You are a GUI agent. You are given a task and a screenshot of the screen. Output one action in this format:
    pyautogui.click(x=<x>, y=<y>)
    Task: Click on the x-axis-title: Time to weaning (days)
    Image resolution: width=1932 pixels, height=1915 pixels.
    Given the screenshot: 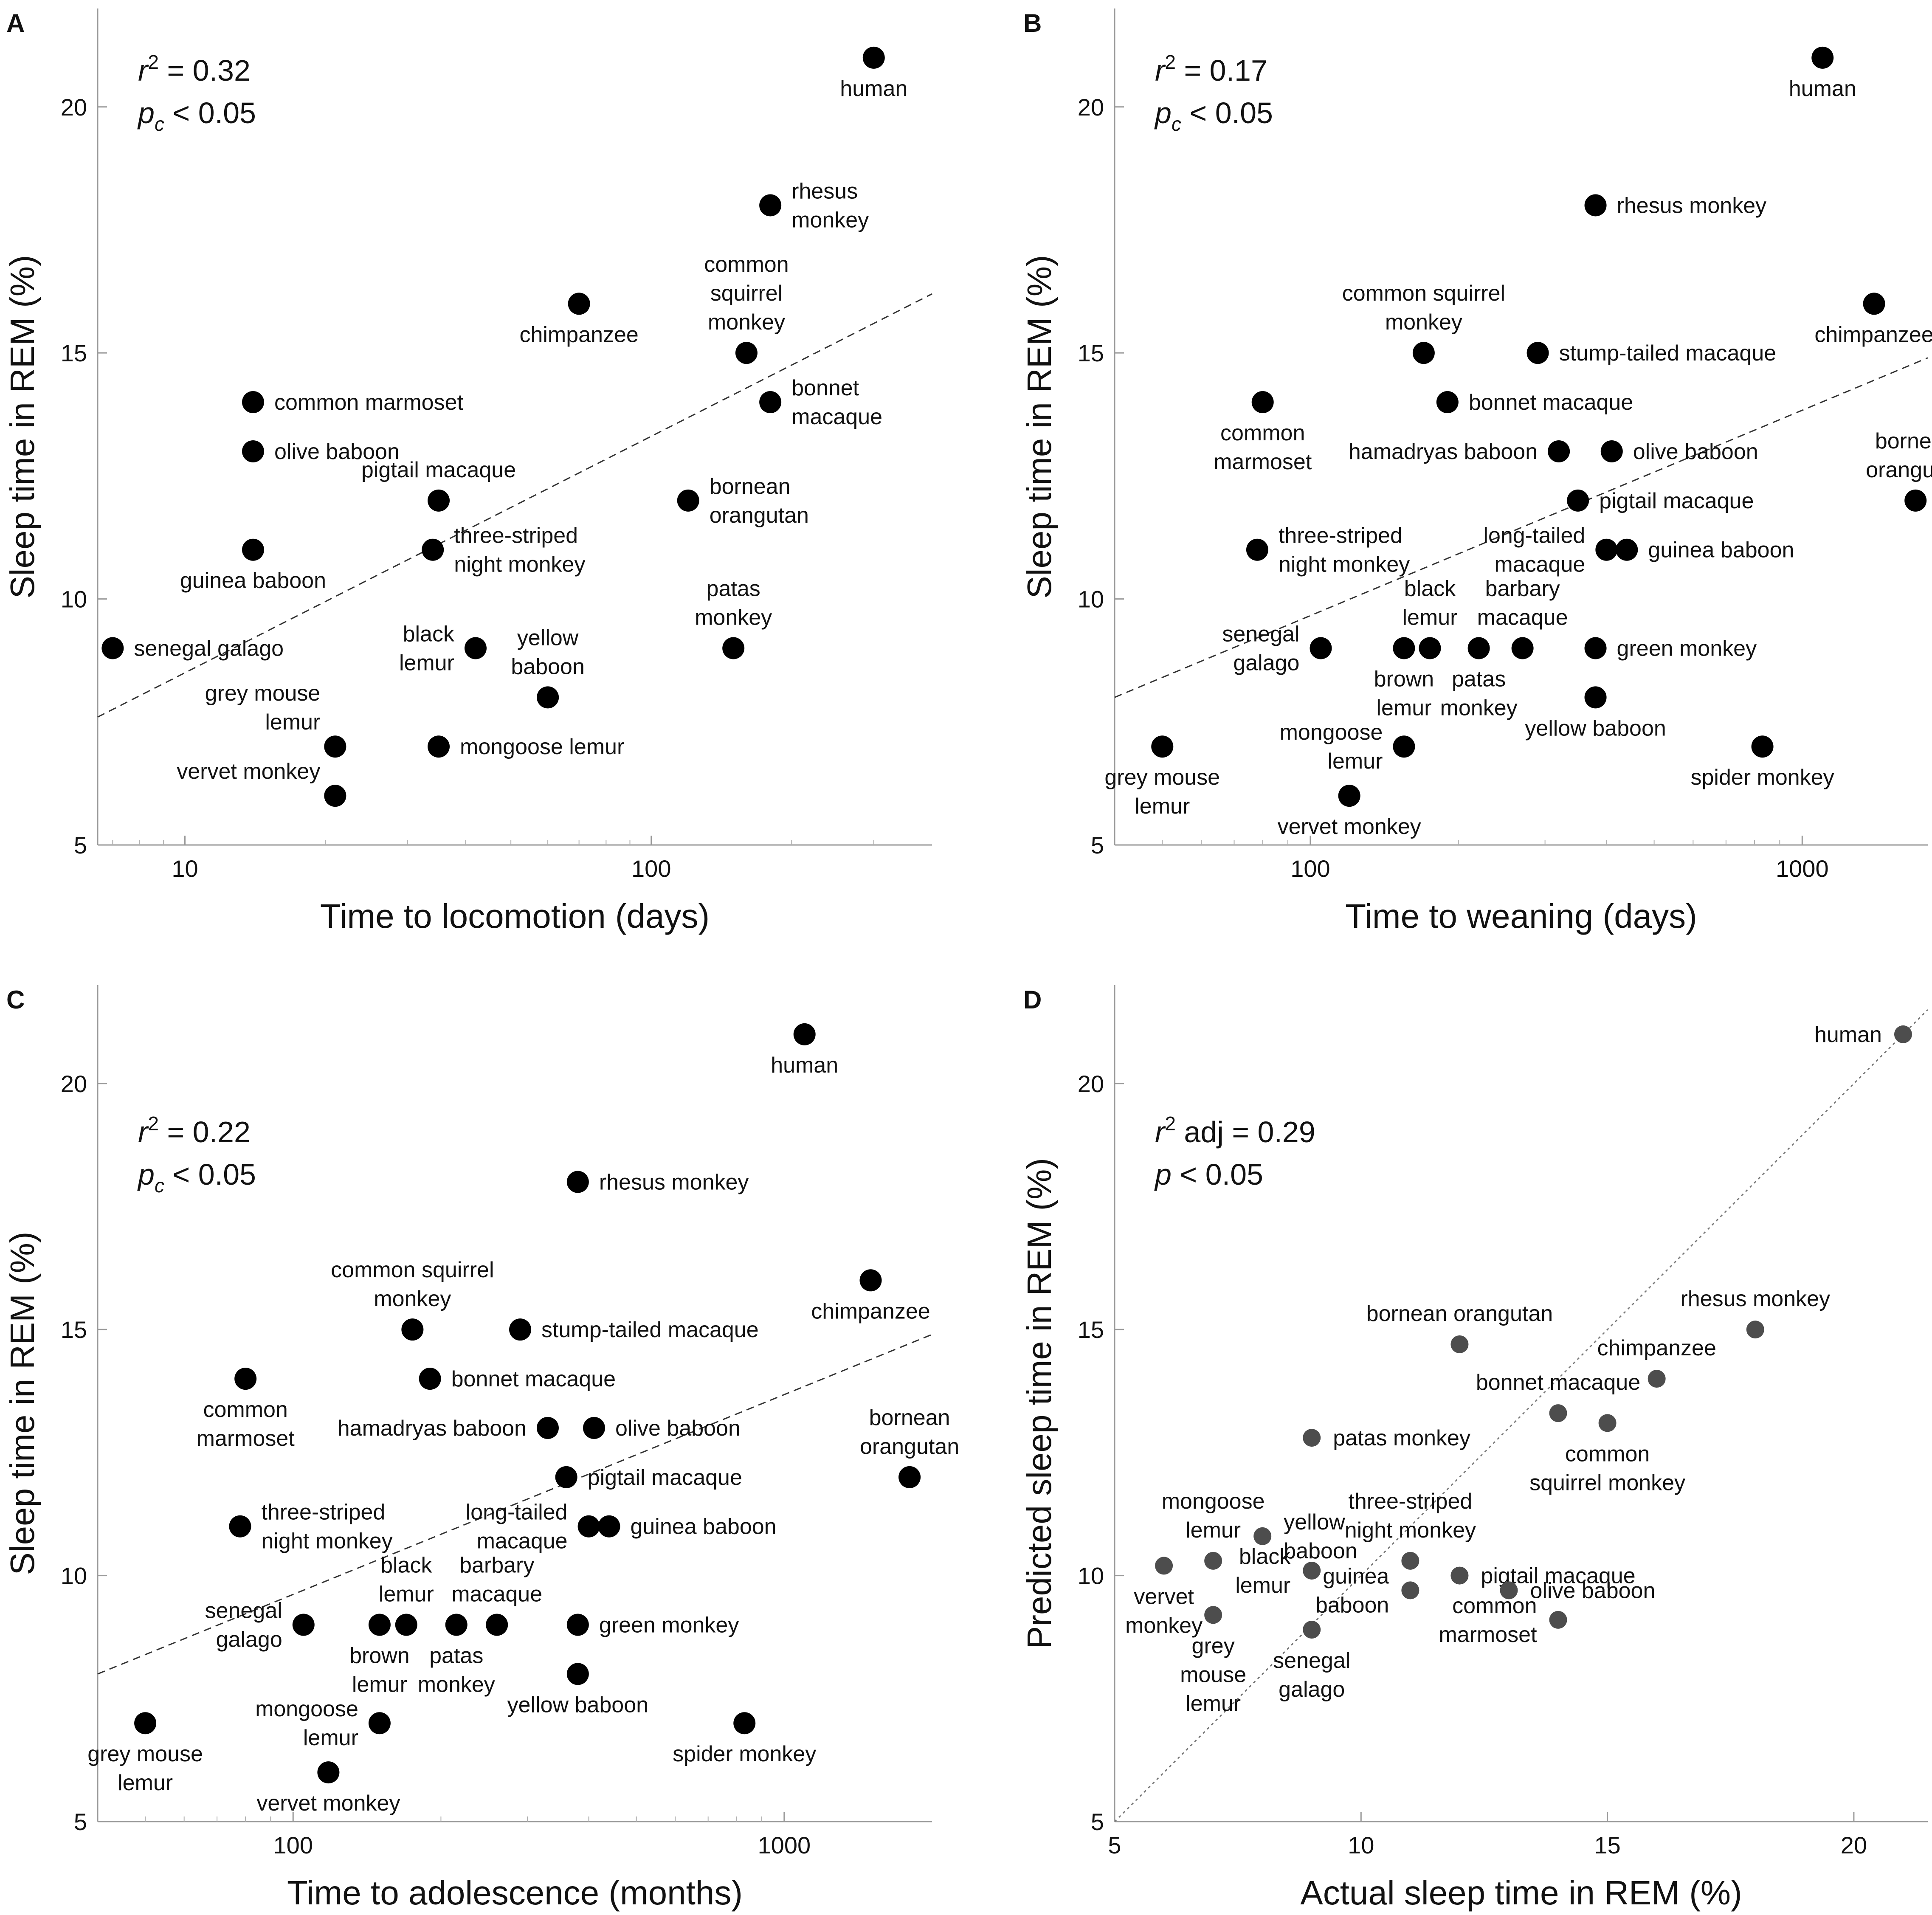 What is the action you would take?
    pyautogui.click(x=1521, y=916)
    